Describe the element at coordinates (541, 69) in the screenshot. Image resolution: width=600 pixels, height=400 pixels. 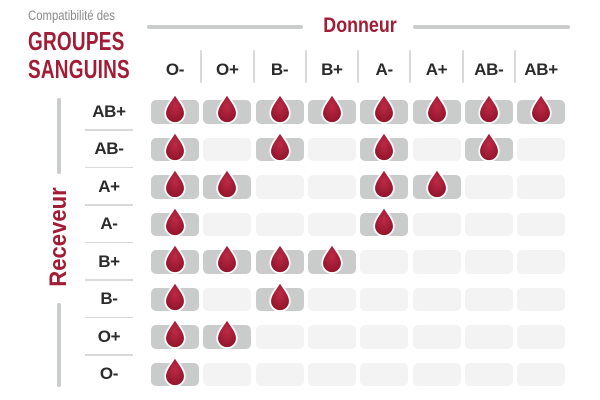
I see `donor-header: AB+` at that location.